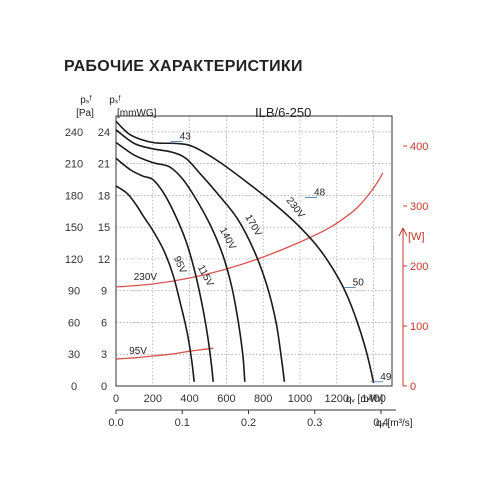 The width and height of the screenshot is (500, 500). I want to click on y-tick-label-mmwg: 18, so click(104, 196).